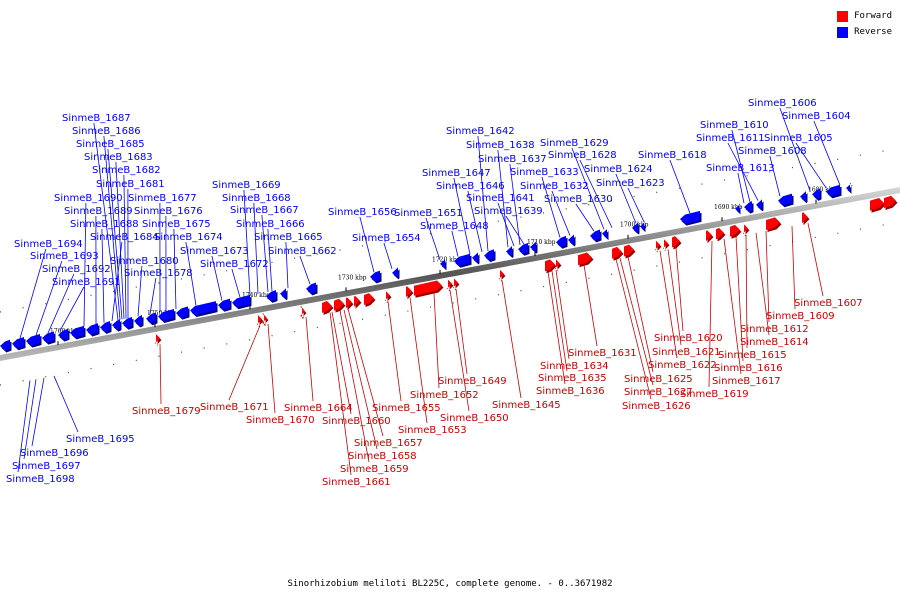  What do you see at coordinates (730, 138) in the screenshot?
I see `gene-label: SinmeB_1611` at bounding box center [730, 138].